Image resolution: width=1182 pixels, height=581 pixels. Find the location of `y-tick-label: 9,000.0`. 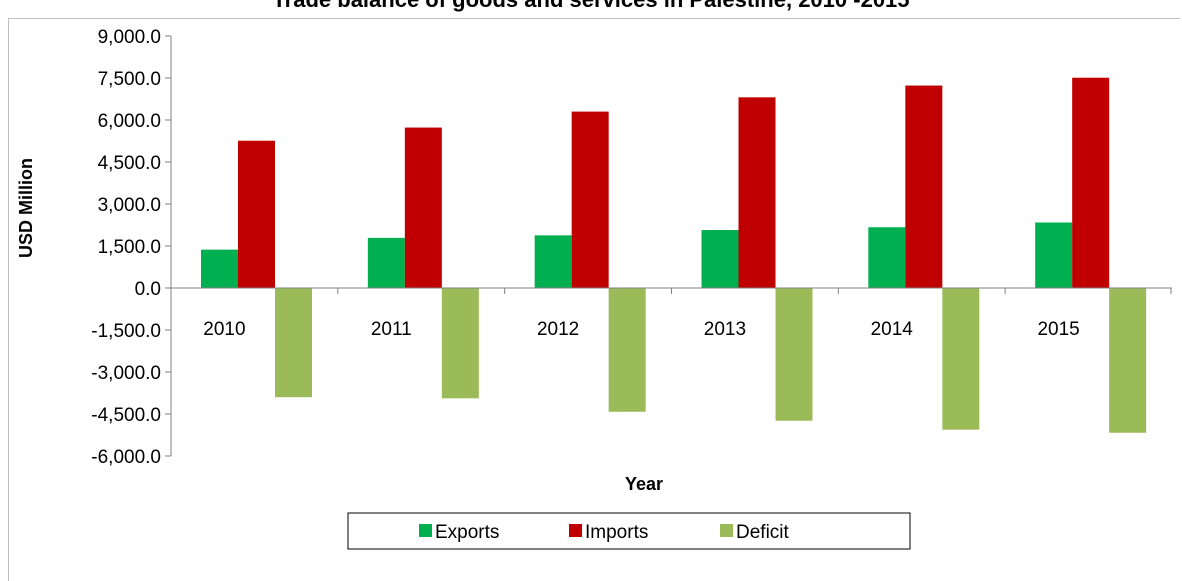

y-tick-label: 9,000.0 is located at coordinates (129, 37).